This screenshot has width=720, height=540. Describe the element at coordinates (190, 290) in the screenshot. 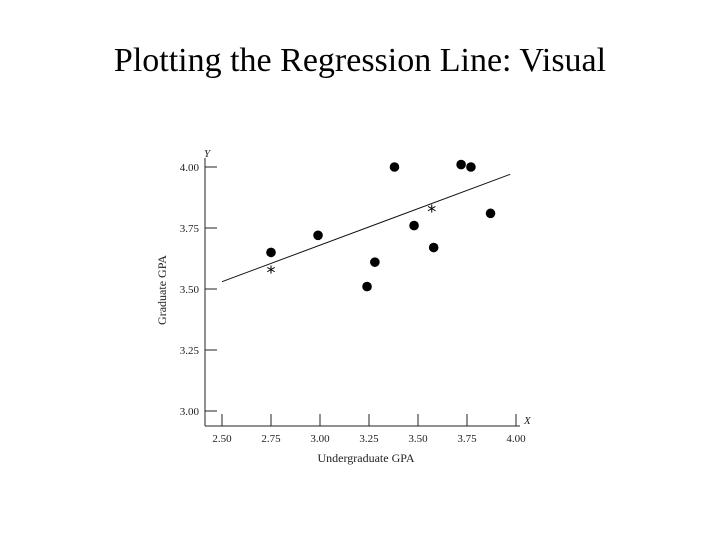

I see `y-tick-label: 3.50` at that location.